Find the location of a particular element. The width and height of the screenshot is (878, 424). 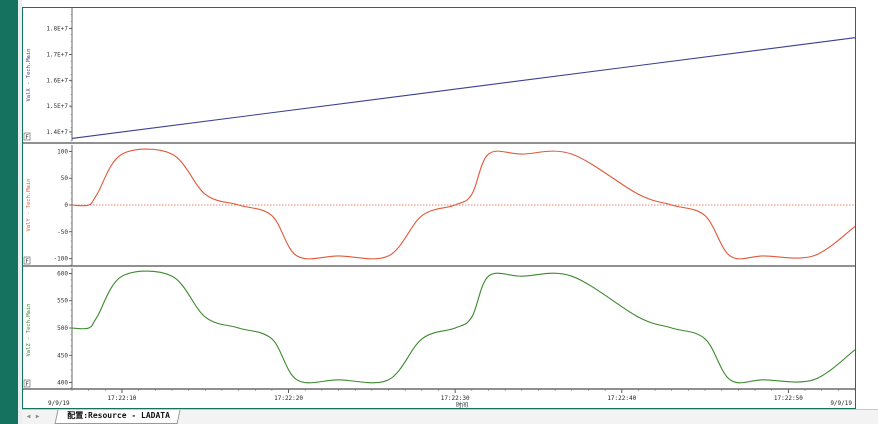

date-left-label: 9/9/19 is located at coordinates (59, 403).